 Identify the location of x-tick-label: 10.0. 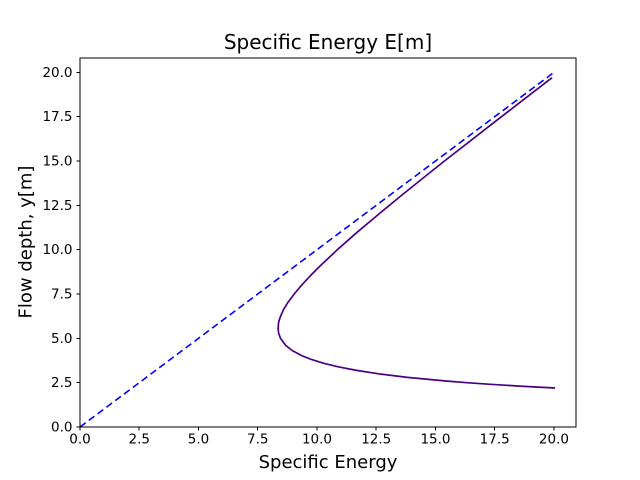
(317, 440).